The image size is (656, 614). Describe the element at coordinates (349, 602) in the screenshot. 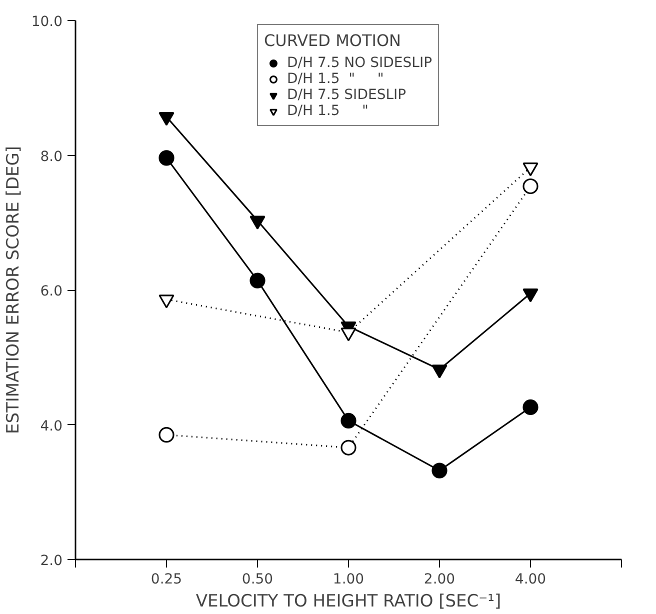

I see `x-axis-title: VELOCITY TO HEIGHT RATIO [SEC⁻¹]` at that location.